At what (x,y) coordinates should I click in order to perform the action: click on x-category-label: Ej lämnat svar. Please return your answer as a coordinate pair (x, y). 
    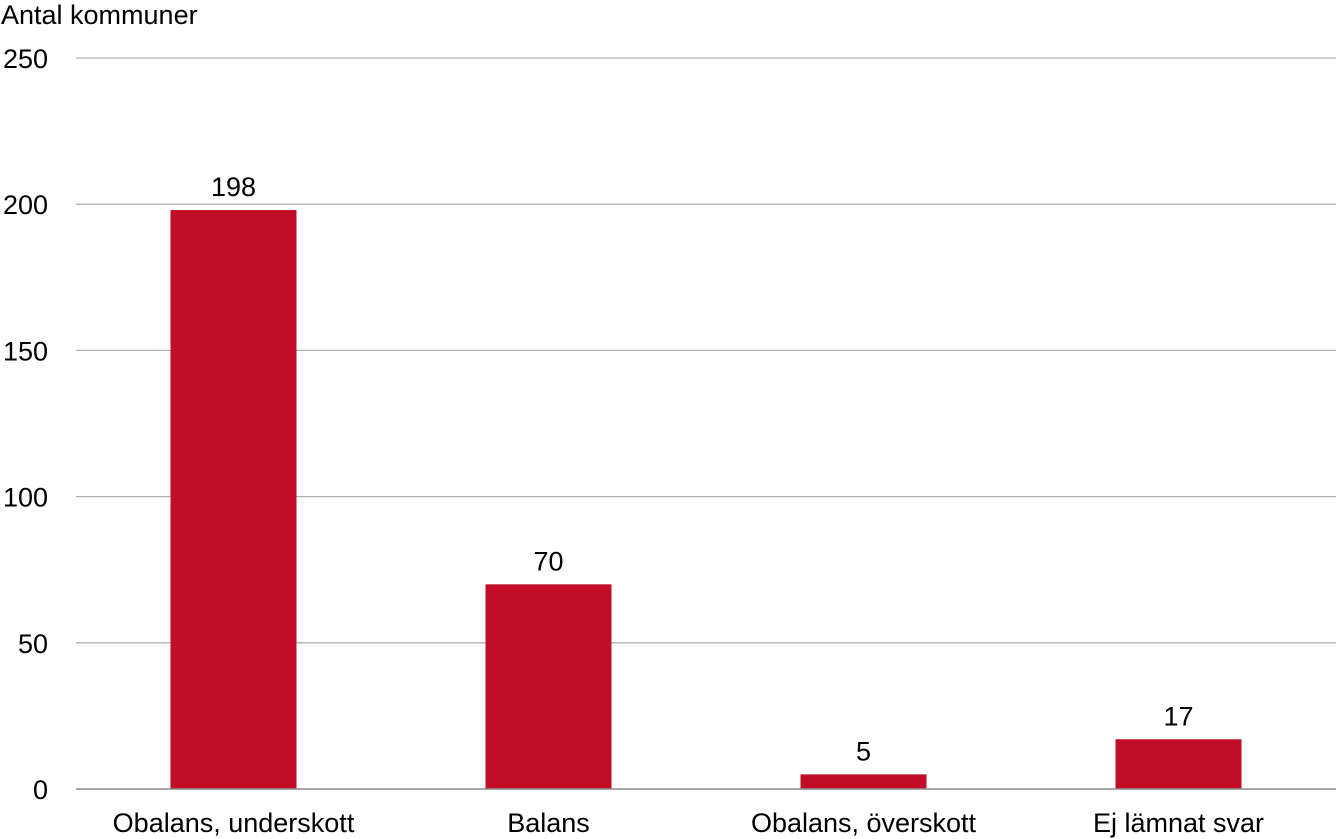
    Looking at the image, I should click on (1178, 823).